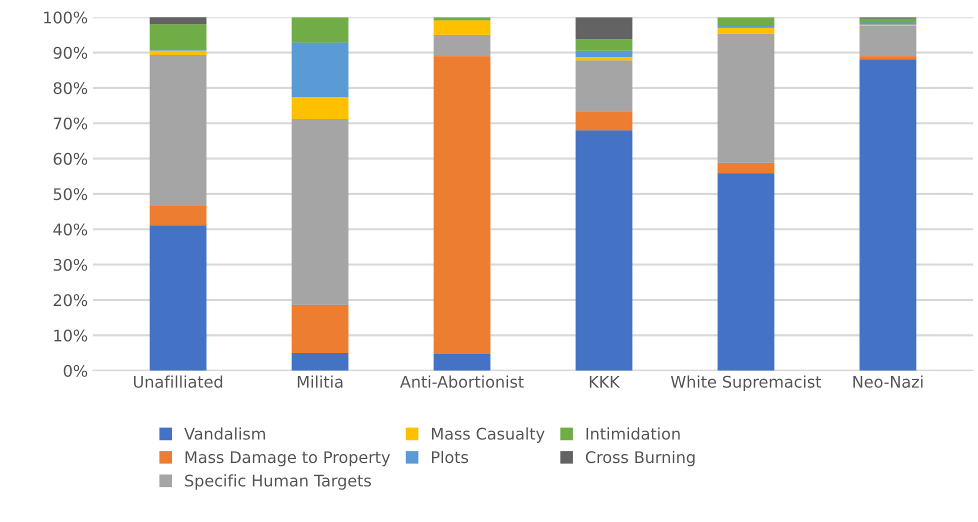 The image size is (978, 522). Describe the element at coordinates (640, 458) in the screenshot. I see `legend-label: Cross Burning` at that location.